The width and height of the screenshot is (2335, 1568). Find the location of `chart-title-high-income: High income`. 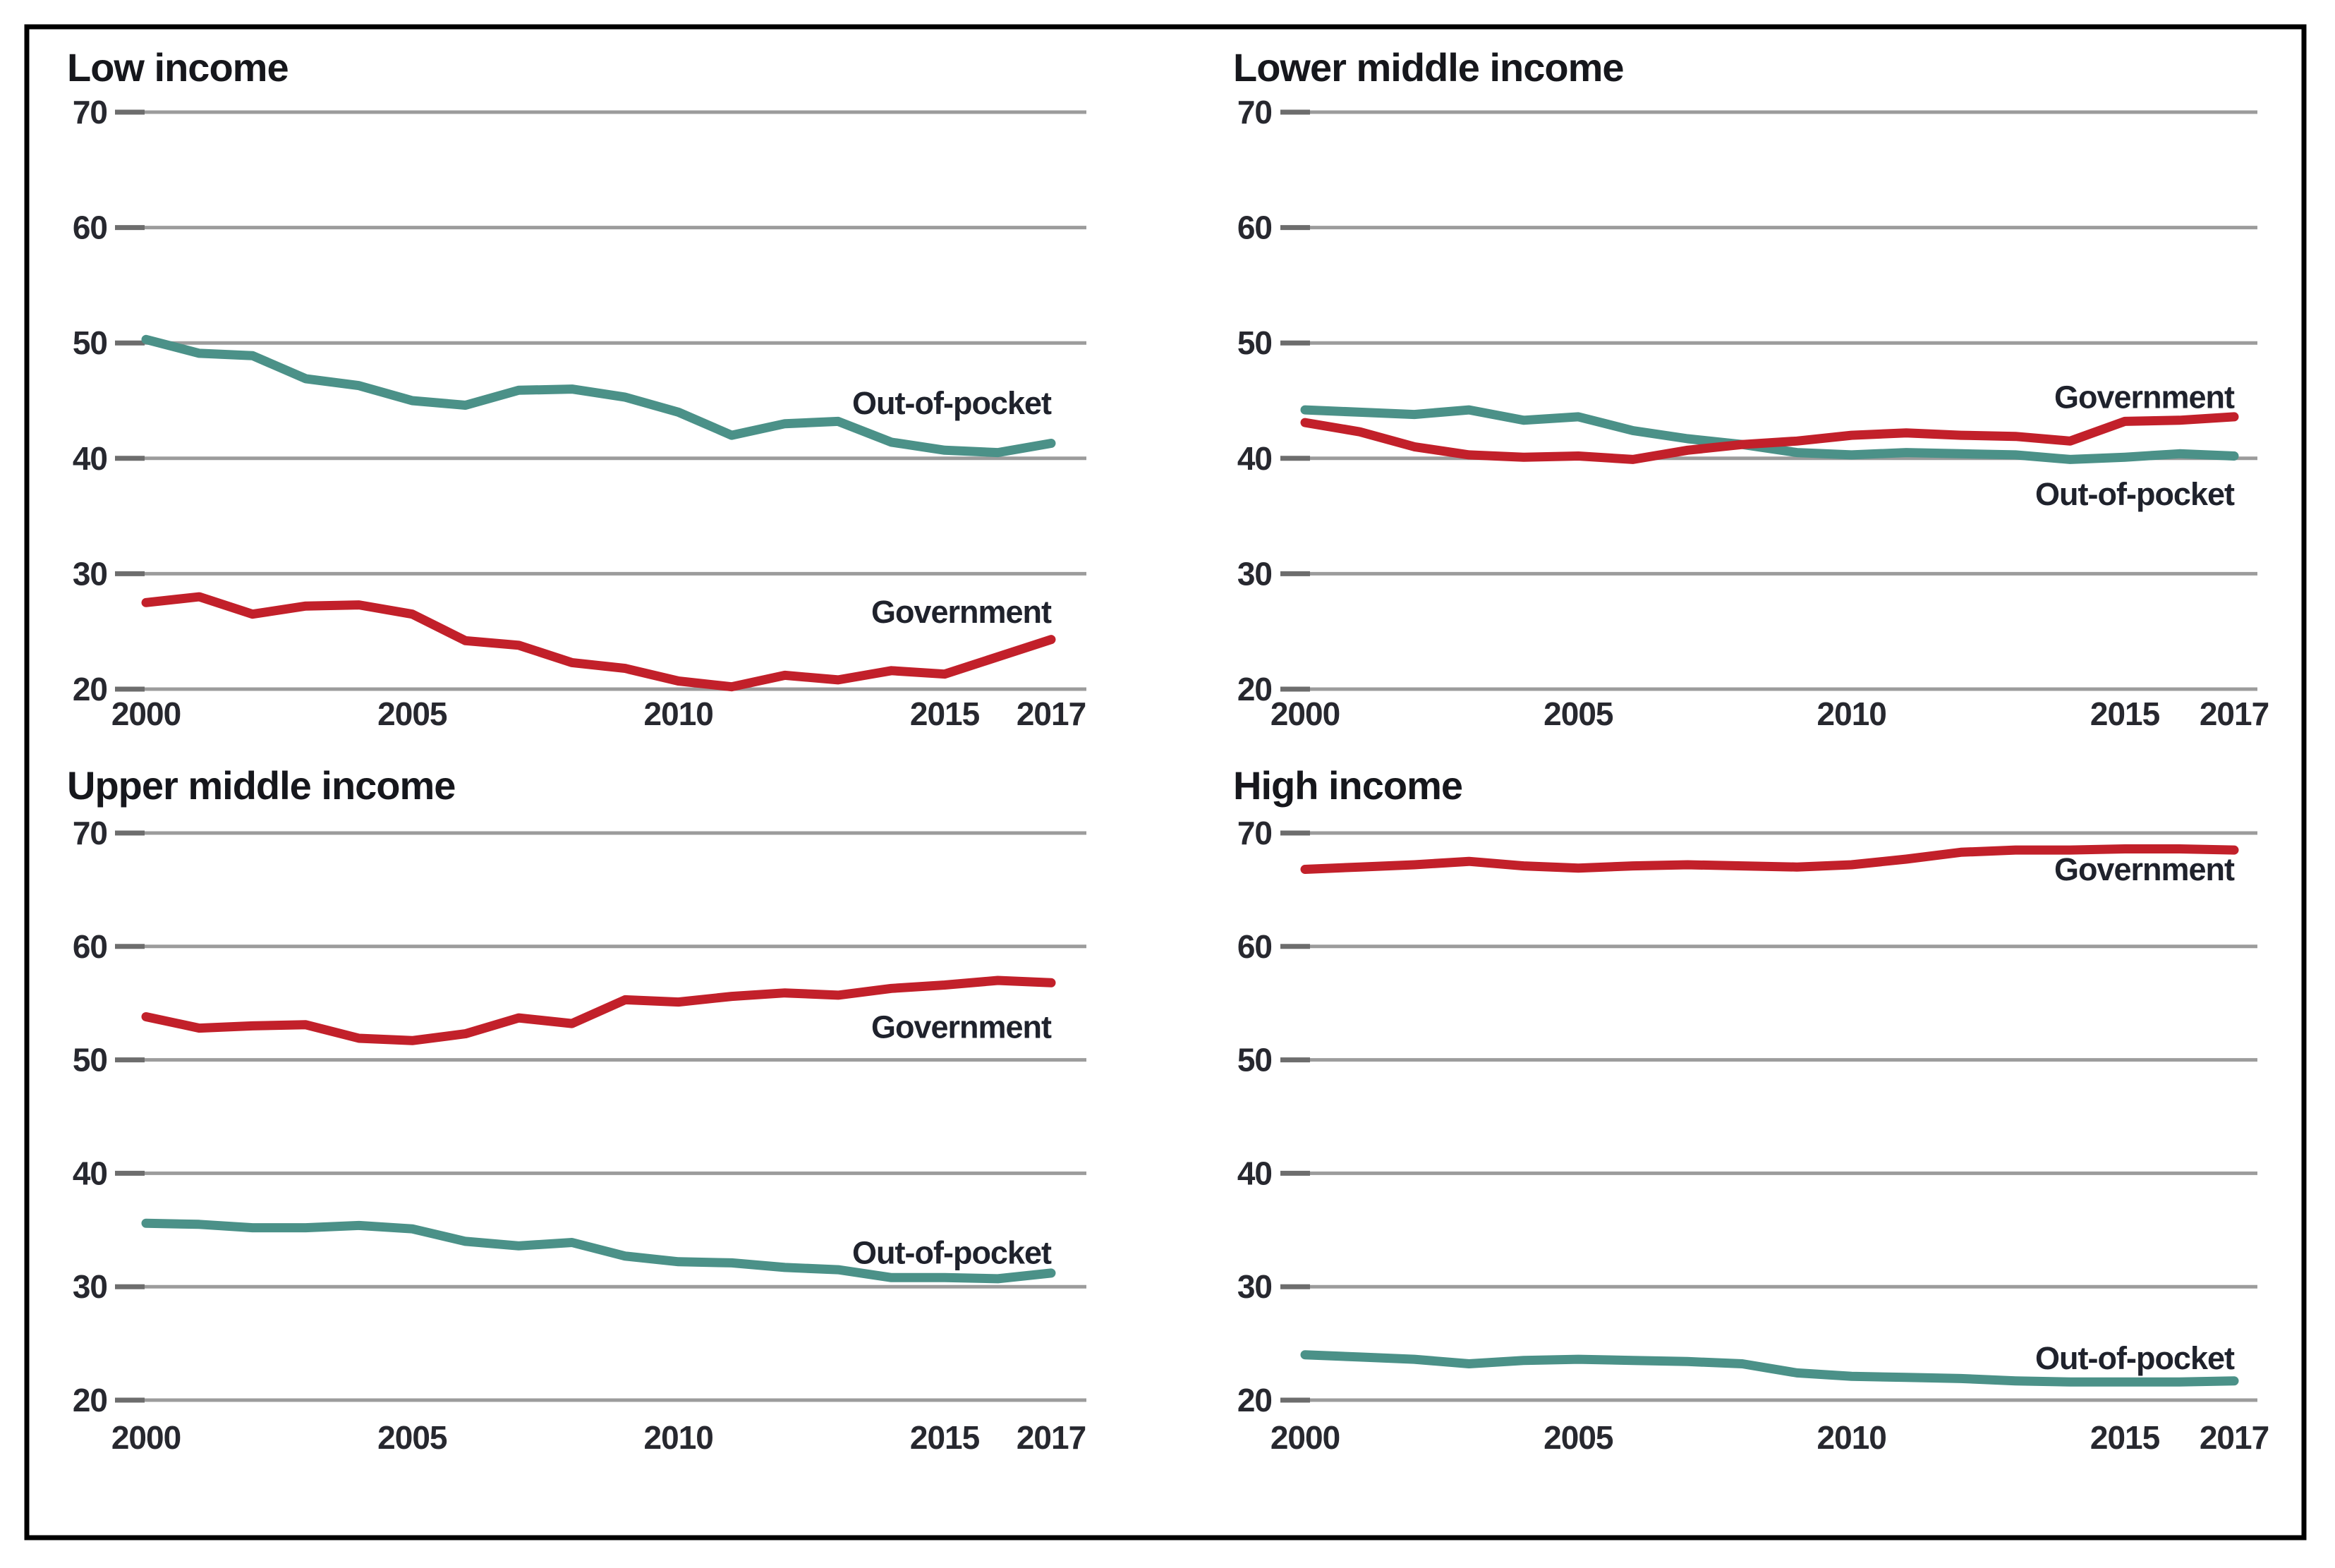

chart-title-high-income: High income is located at coordinates (1347, 785).